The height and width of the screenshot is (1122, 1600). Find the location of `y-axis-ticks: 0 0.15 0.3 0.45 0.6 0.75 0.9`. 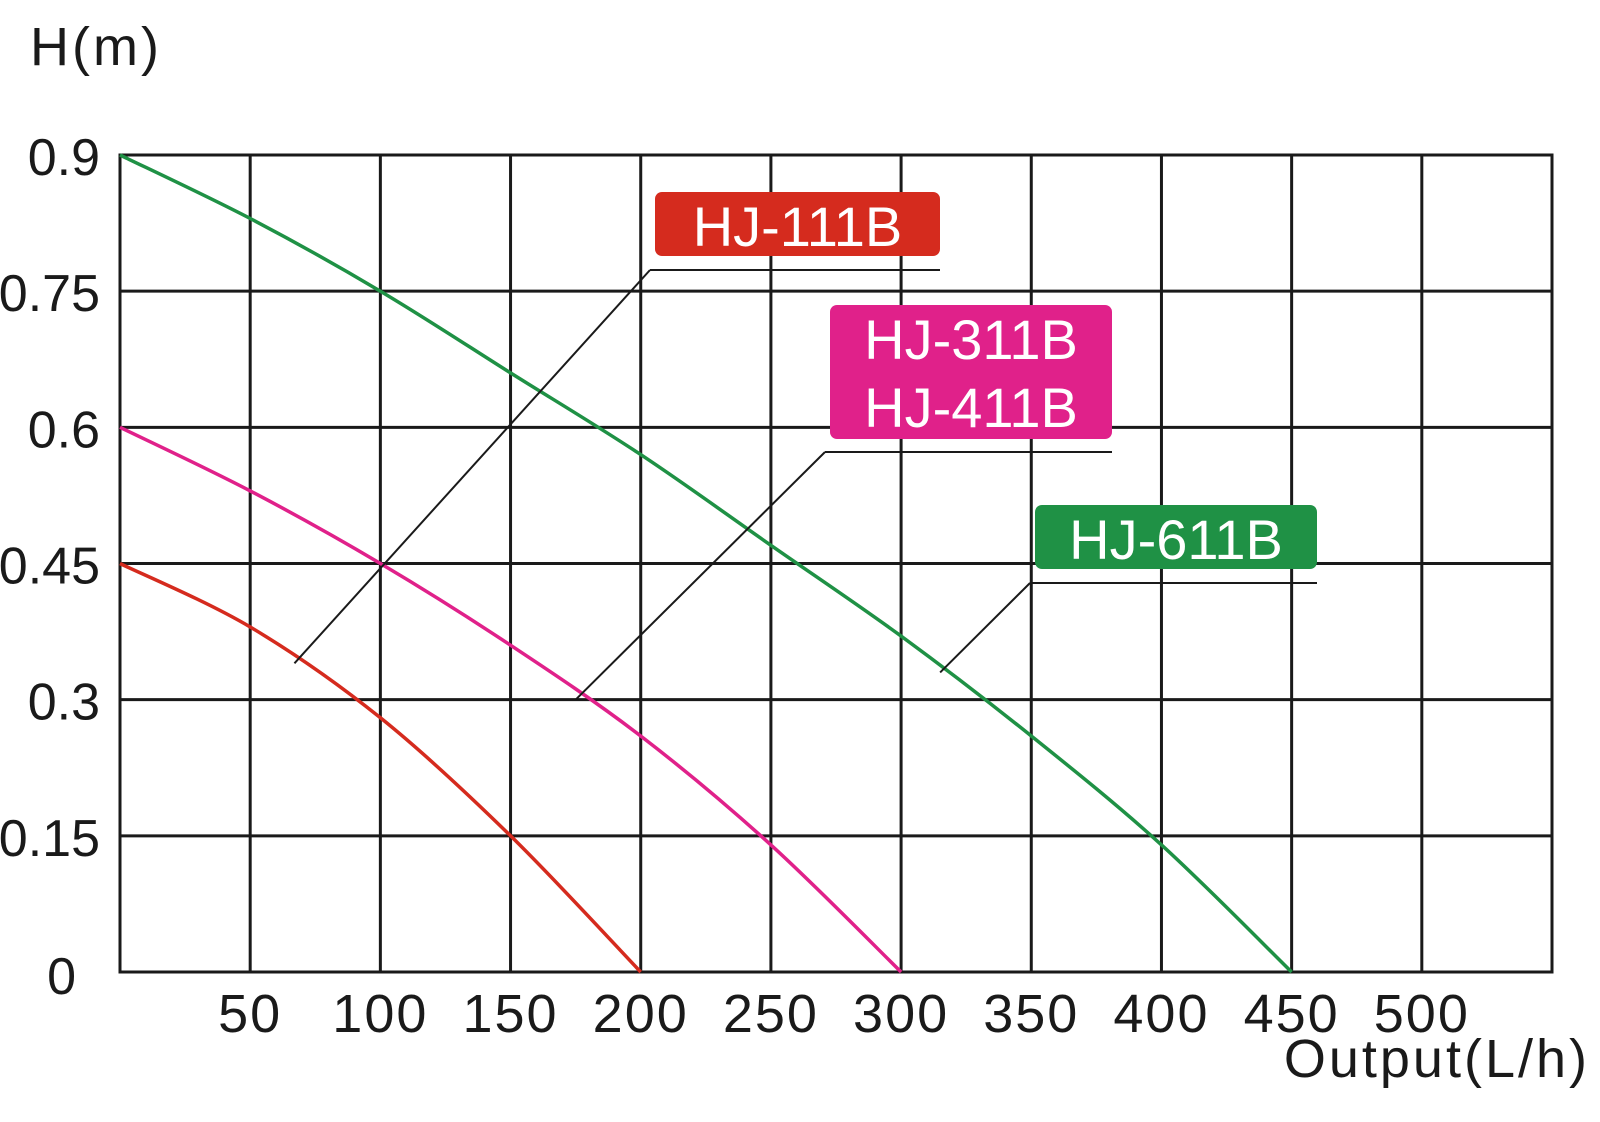

y-axis-ticks: 0 0.15 0.3 0.45 0.6 0.75 0.9 is located at coordinates (50, 567).